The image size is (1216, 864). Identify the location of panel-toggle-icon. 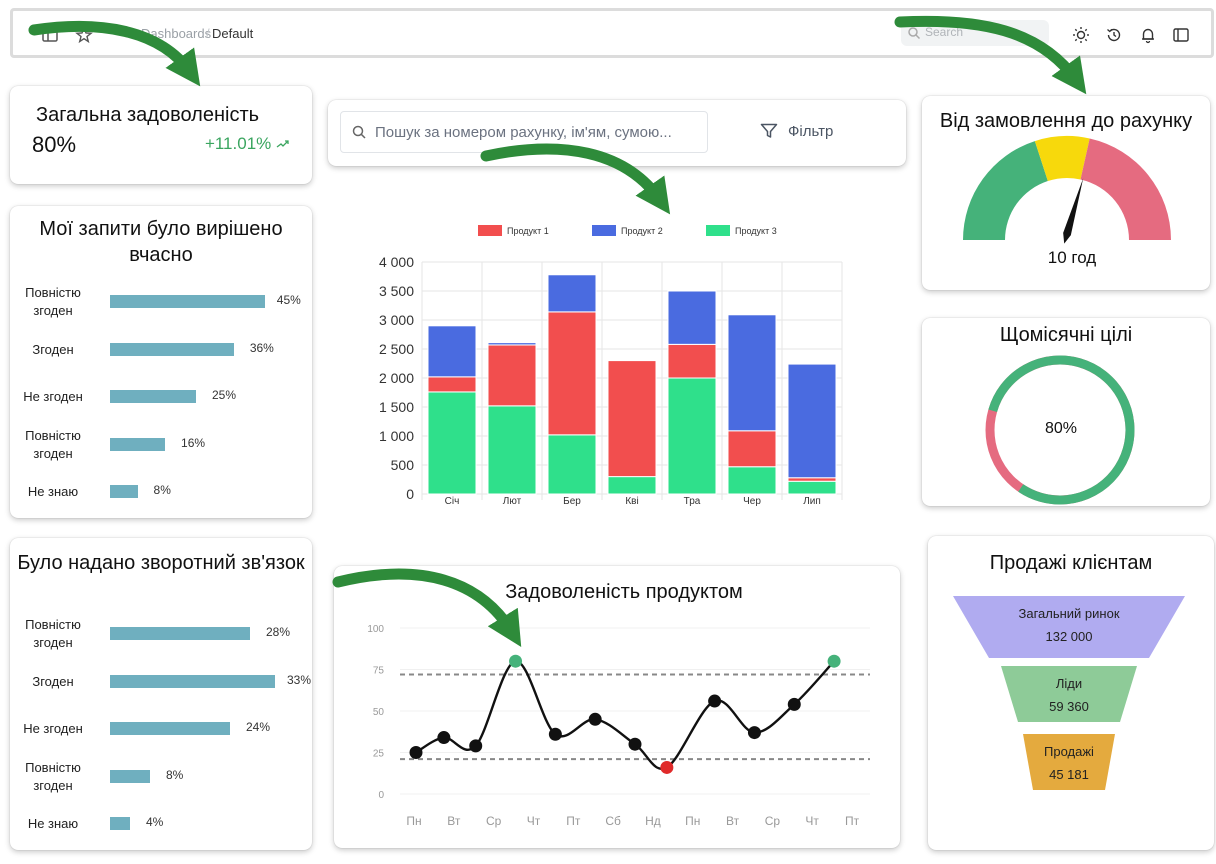
(1181, 35).